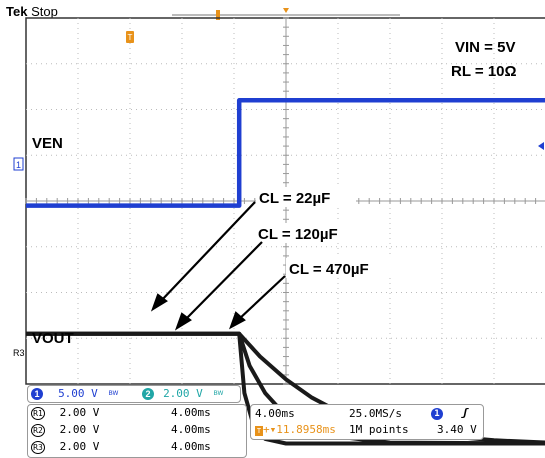  What do you see at coordinates (113, 394) in the screenshot?
I see `ch1-bandwidth-icon: ᴮᵂ` at bounding box center [113, 394].